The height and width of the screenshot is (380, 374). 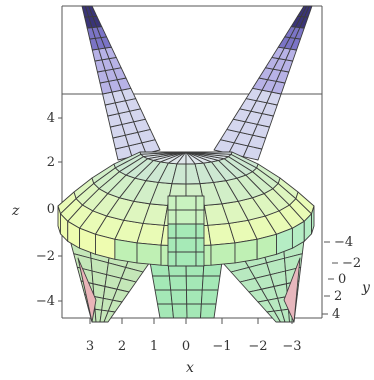 I want to click on x-tick-label-6: −3, so click(x=291, y=346).